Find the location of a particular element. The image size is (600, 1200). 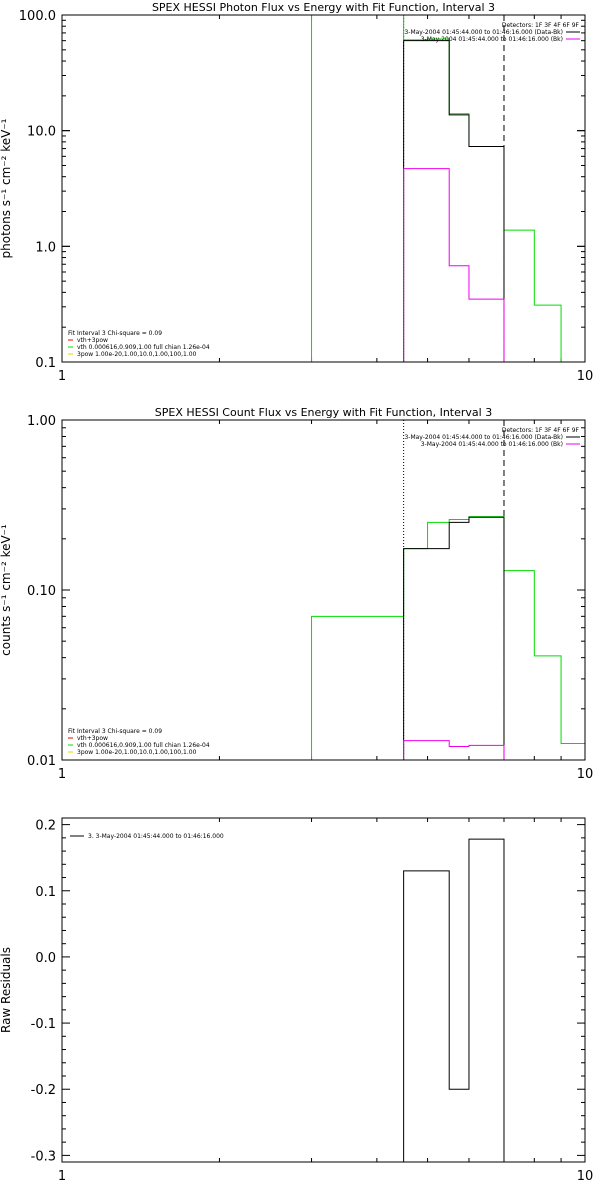

y-axis-label: photons s⁻¹ cm⁻² keV⁻¹ is located at coordinates (6, 188).